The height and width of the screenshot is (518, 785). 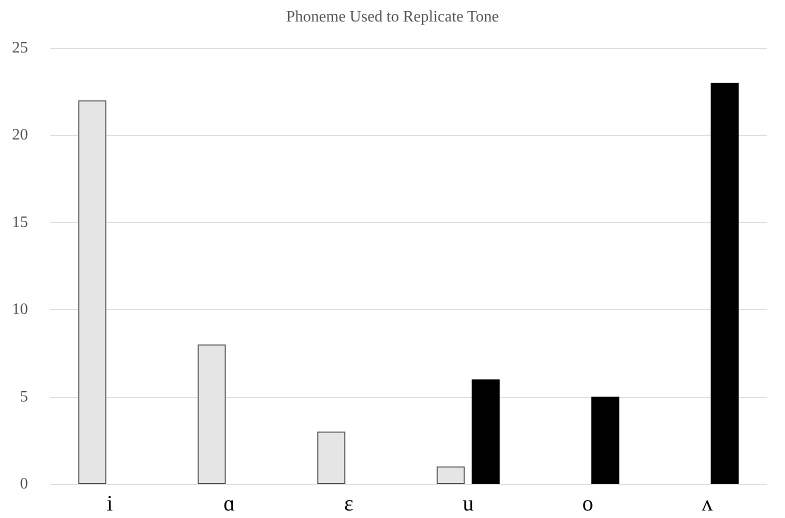 What do you see at coordinates (24, 484) in the screenshot?
I see `y-tick-label: 0` at bounding box center [24, 484].